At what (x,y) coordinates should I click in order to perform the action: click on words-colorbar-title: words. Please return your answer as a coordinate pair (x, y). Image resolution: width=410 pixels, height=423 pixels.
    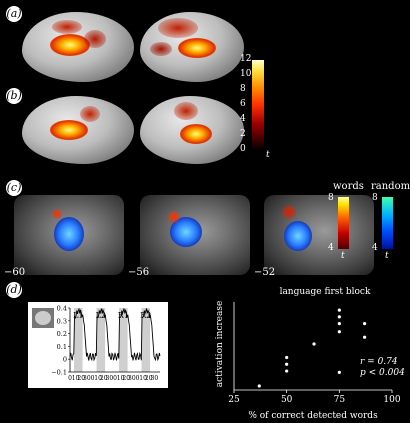
    Looking at the image, I should click on (348, 186).